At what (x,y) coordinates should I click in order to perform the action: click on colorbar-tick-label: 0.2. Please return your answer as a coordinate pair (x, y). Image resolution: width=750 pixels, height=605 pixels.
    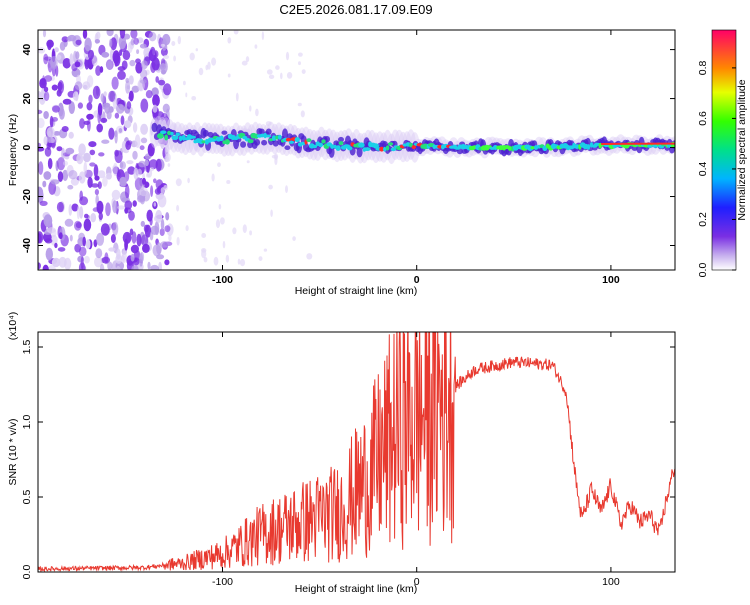
    Looking at the image, I should click on (703, 219).